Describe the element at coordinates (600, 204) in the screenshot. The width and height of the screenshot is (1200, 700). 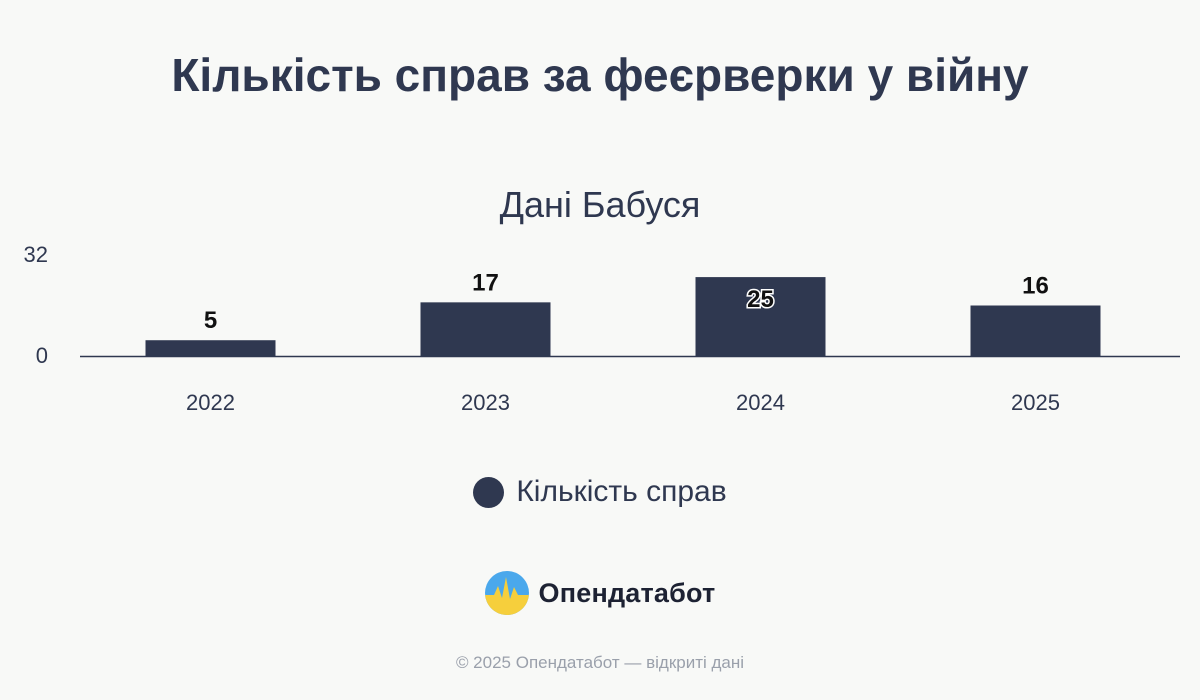
I see `chart-subtitle: Дані Бабуся` at that location.